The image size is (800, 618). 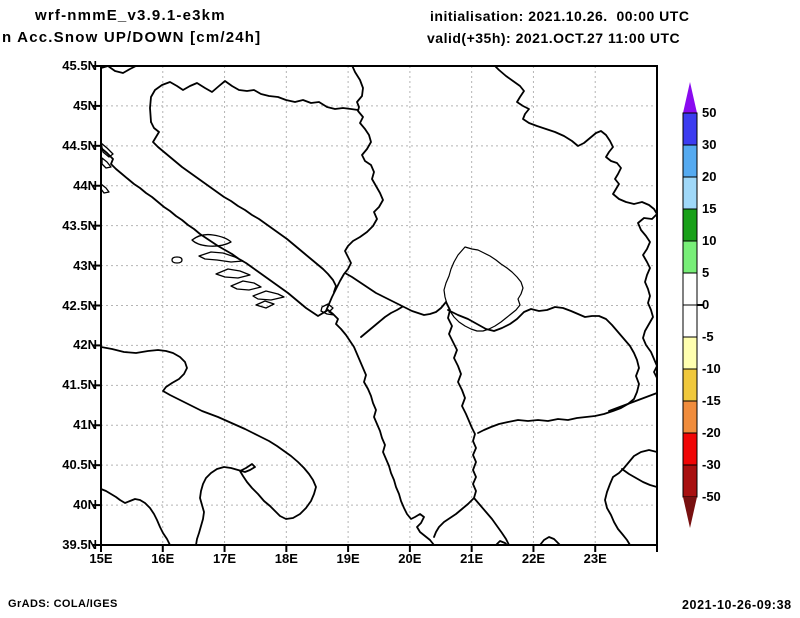 What do you see at coordinates (709, 144) in the screenshot?
I see `colorbar-tick-label: 30` at bounding box center [709, 144].